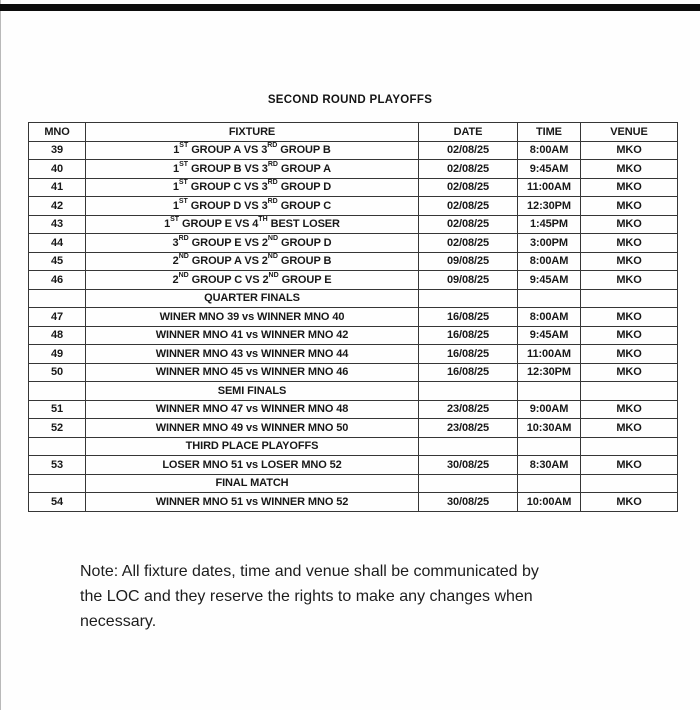  I want to click on fixture-cell: 1ST GROUP E VS 4TH BEST LOSER, so click(252, 224).